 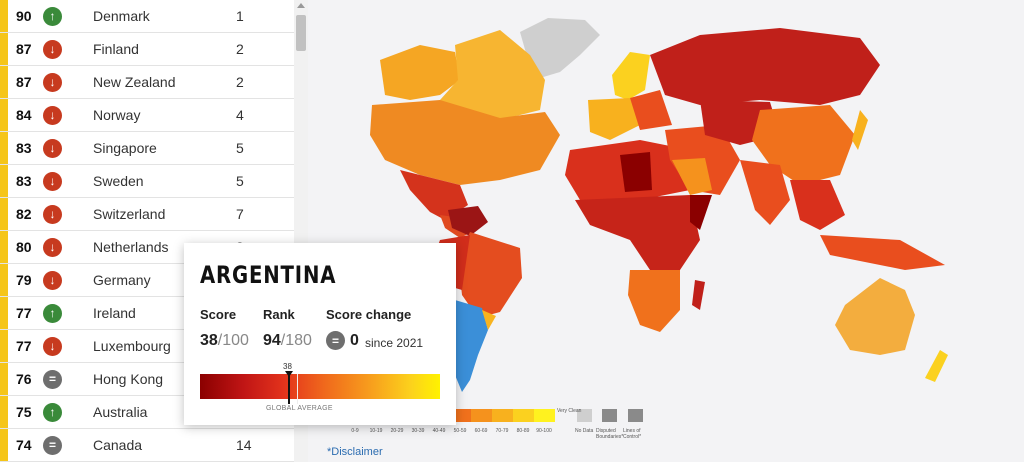 What do you see at coordinates (147, 82) in the screenshot?
I see `ranking-row: 87 ↓ New Zealand 2` at bounding box center [147, 82].